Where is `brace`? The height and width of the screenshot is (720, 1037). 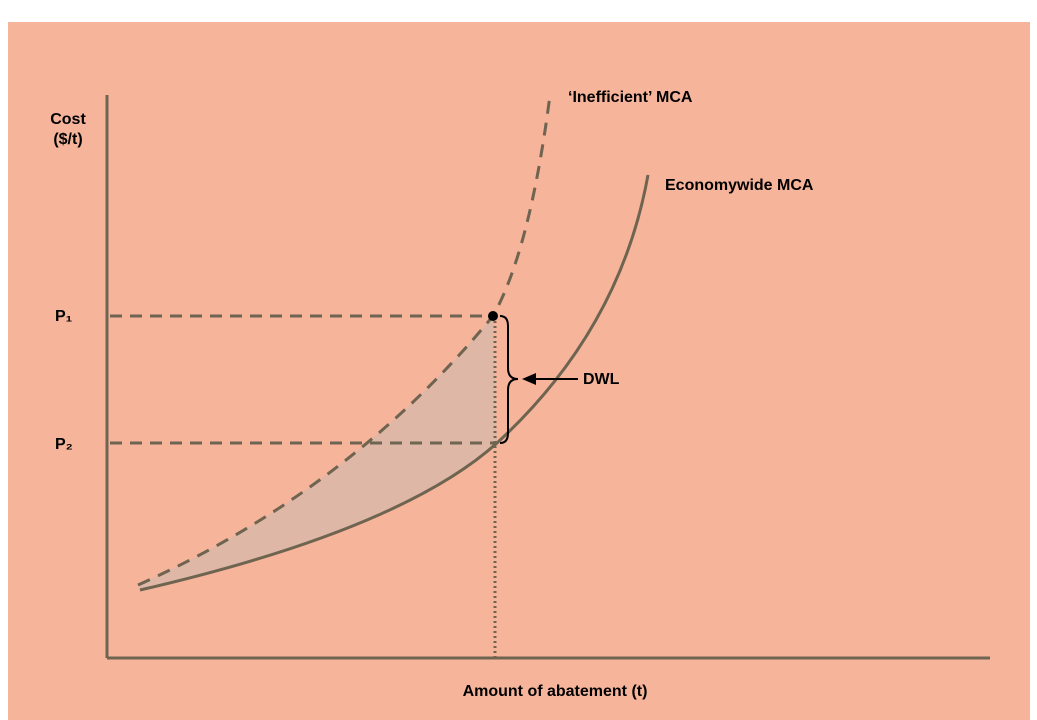
brace is located at coordinates (509, 379).